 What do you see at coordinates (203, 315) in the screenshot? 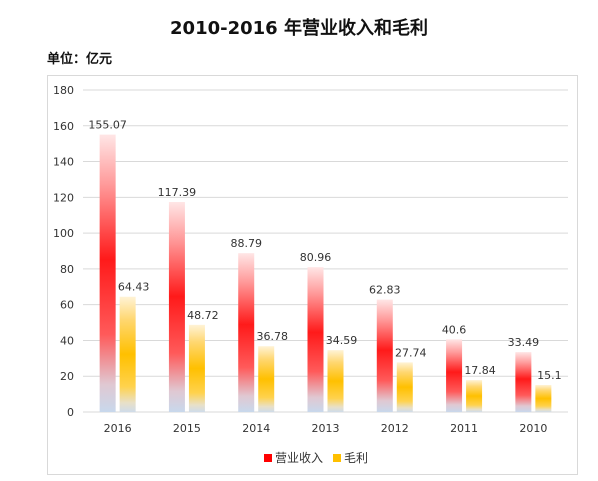
I see `data-label-gross-profit: 48.72` at bounding box center [203, 315].